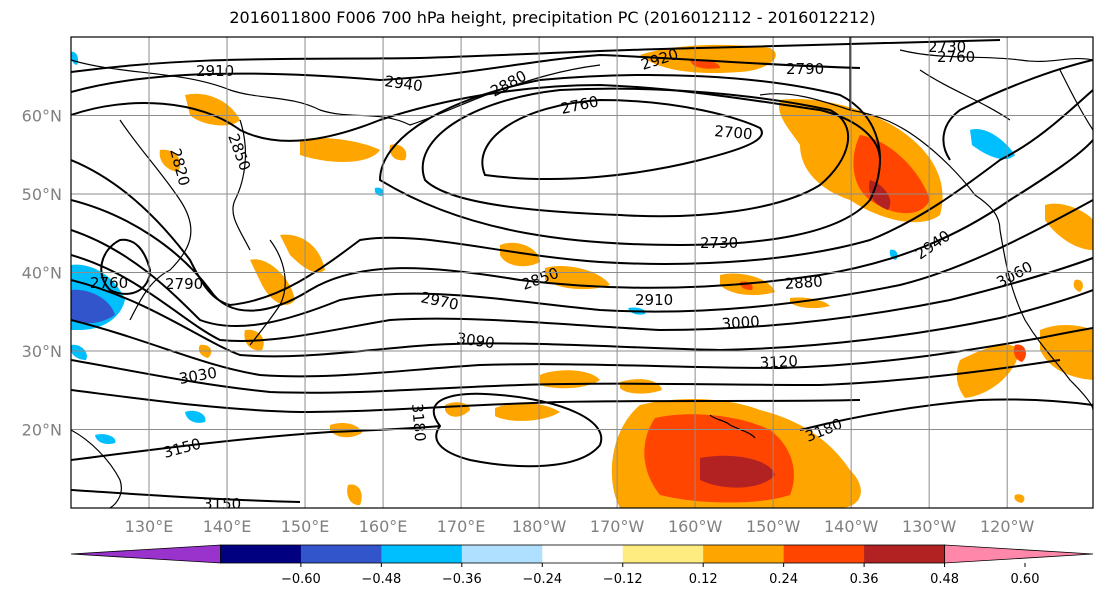 Image resolution: width=1105 pixels, height=601 pixels. Describe the element at coordinates (42, 430) in the screenshot. I see `lat-tick-label: 20°N` at that location.